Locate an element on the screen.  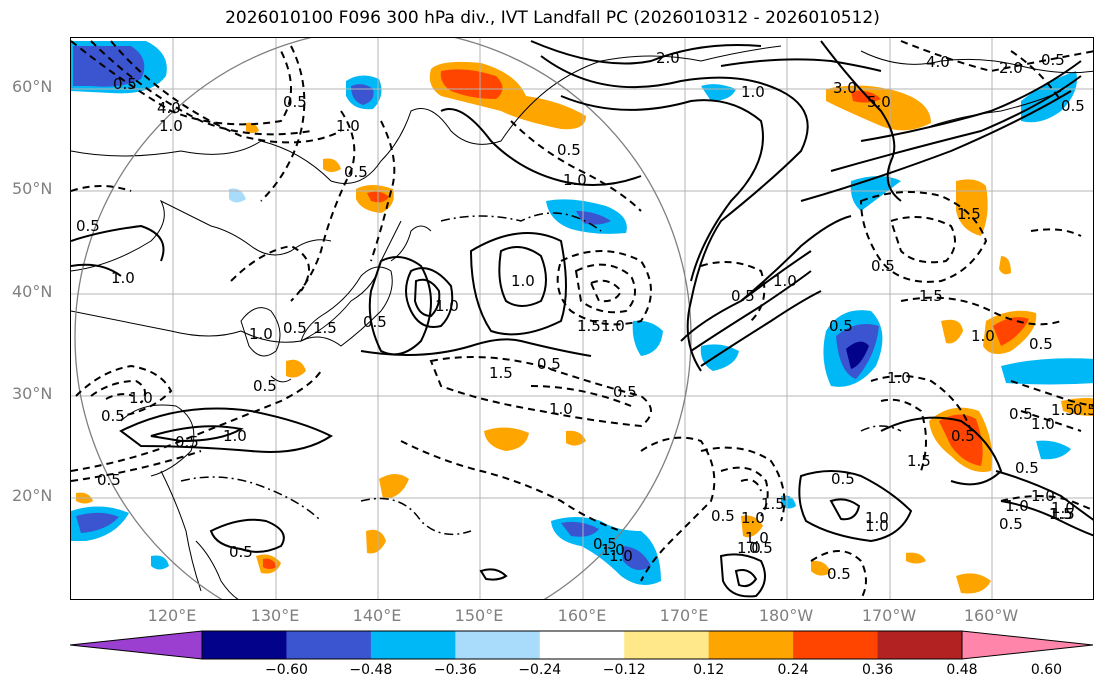
lon-label-140e: 140°E is located at coordinates (377, 615).